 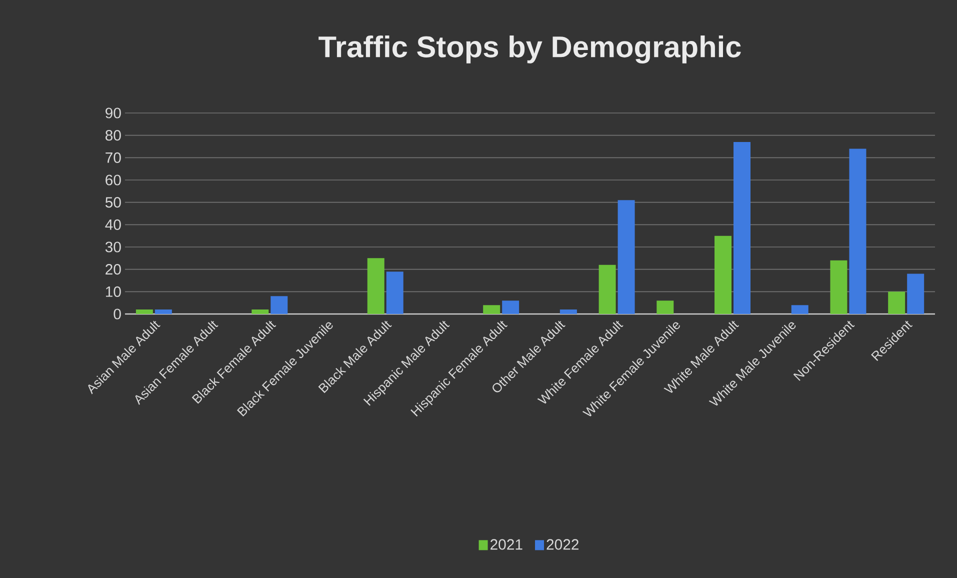 What do you see at coordinates (113, 113) in the screenshot?
I see `y-tick-label: 90` at bounding box center [113, 113].